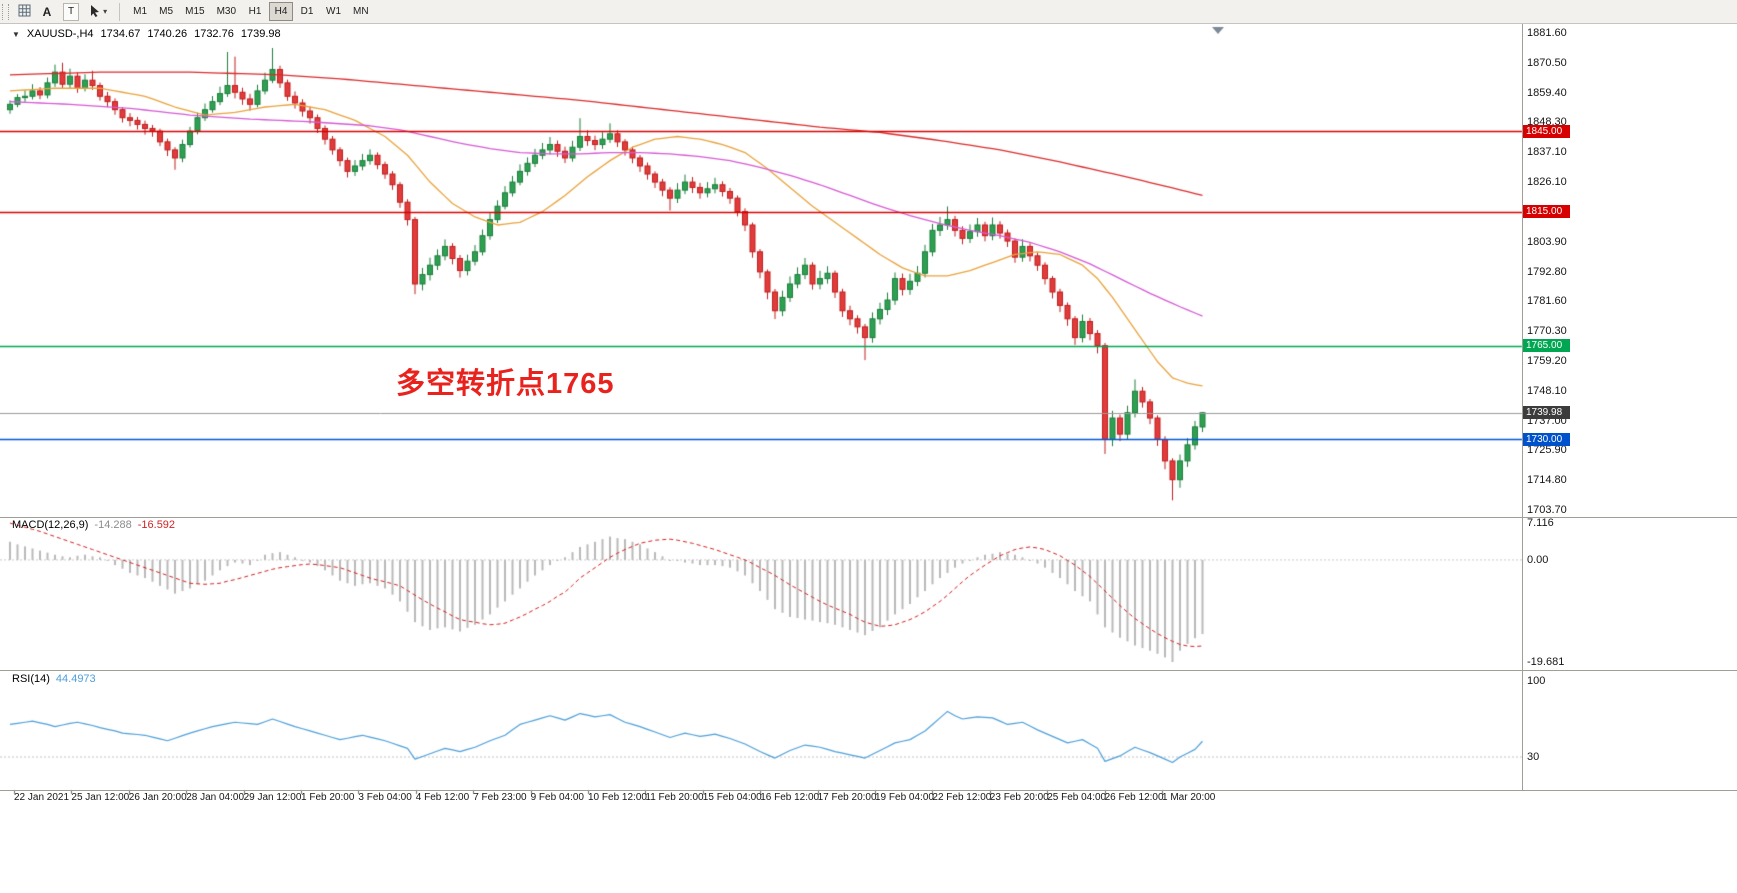 This screenshot has width=1737, height=893. I want to click on time-axis-label: 1 Mar 20:00, so click(1189, 797).